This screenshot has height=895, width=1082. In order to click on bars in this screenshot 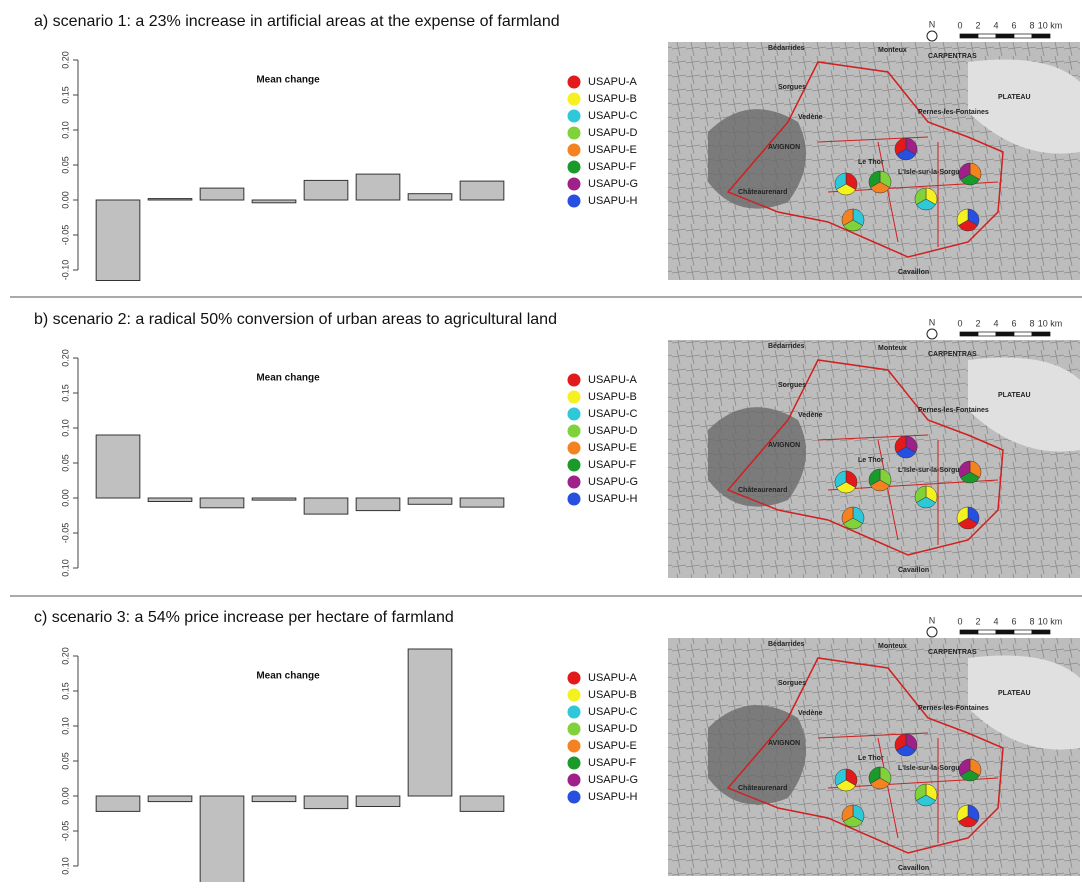, I will do `click(300, 765)`.